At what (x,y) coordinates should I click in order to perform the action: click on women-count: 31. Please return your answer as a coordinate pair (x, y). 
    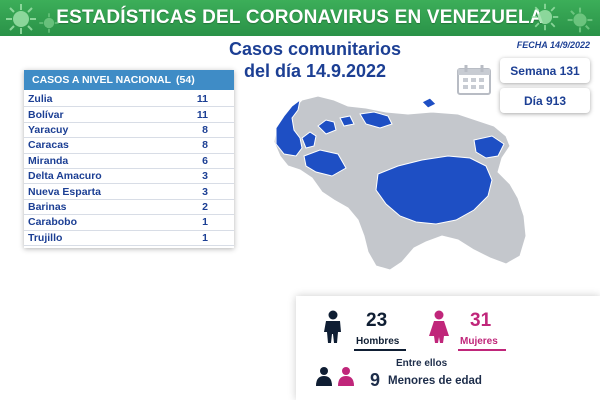
    Looking at the image, I should click on (481, 320).